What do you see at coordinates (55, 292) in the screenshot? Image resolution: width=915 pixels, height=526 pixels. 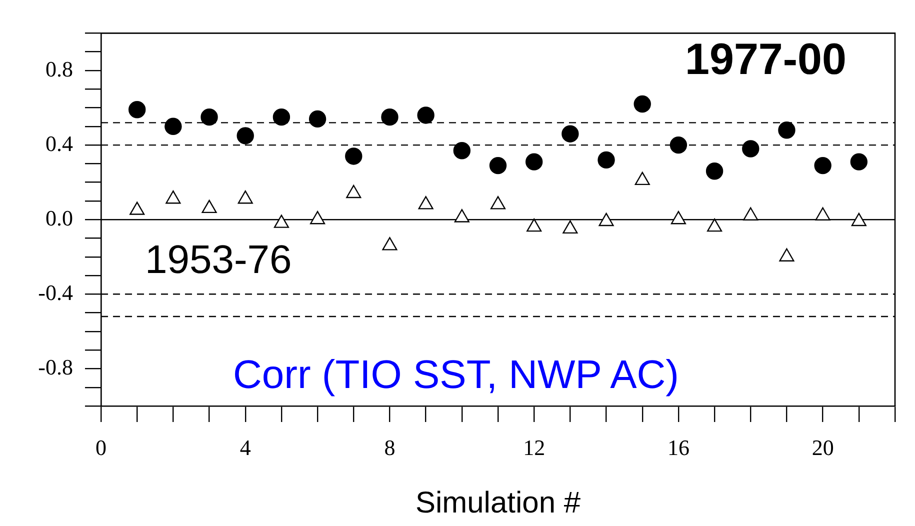 I see `y-tick-label: -0.4` at bounding box center [55, 292].